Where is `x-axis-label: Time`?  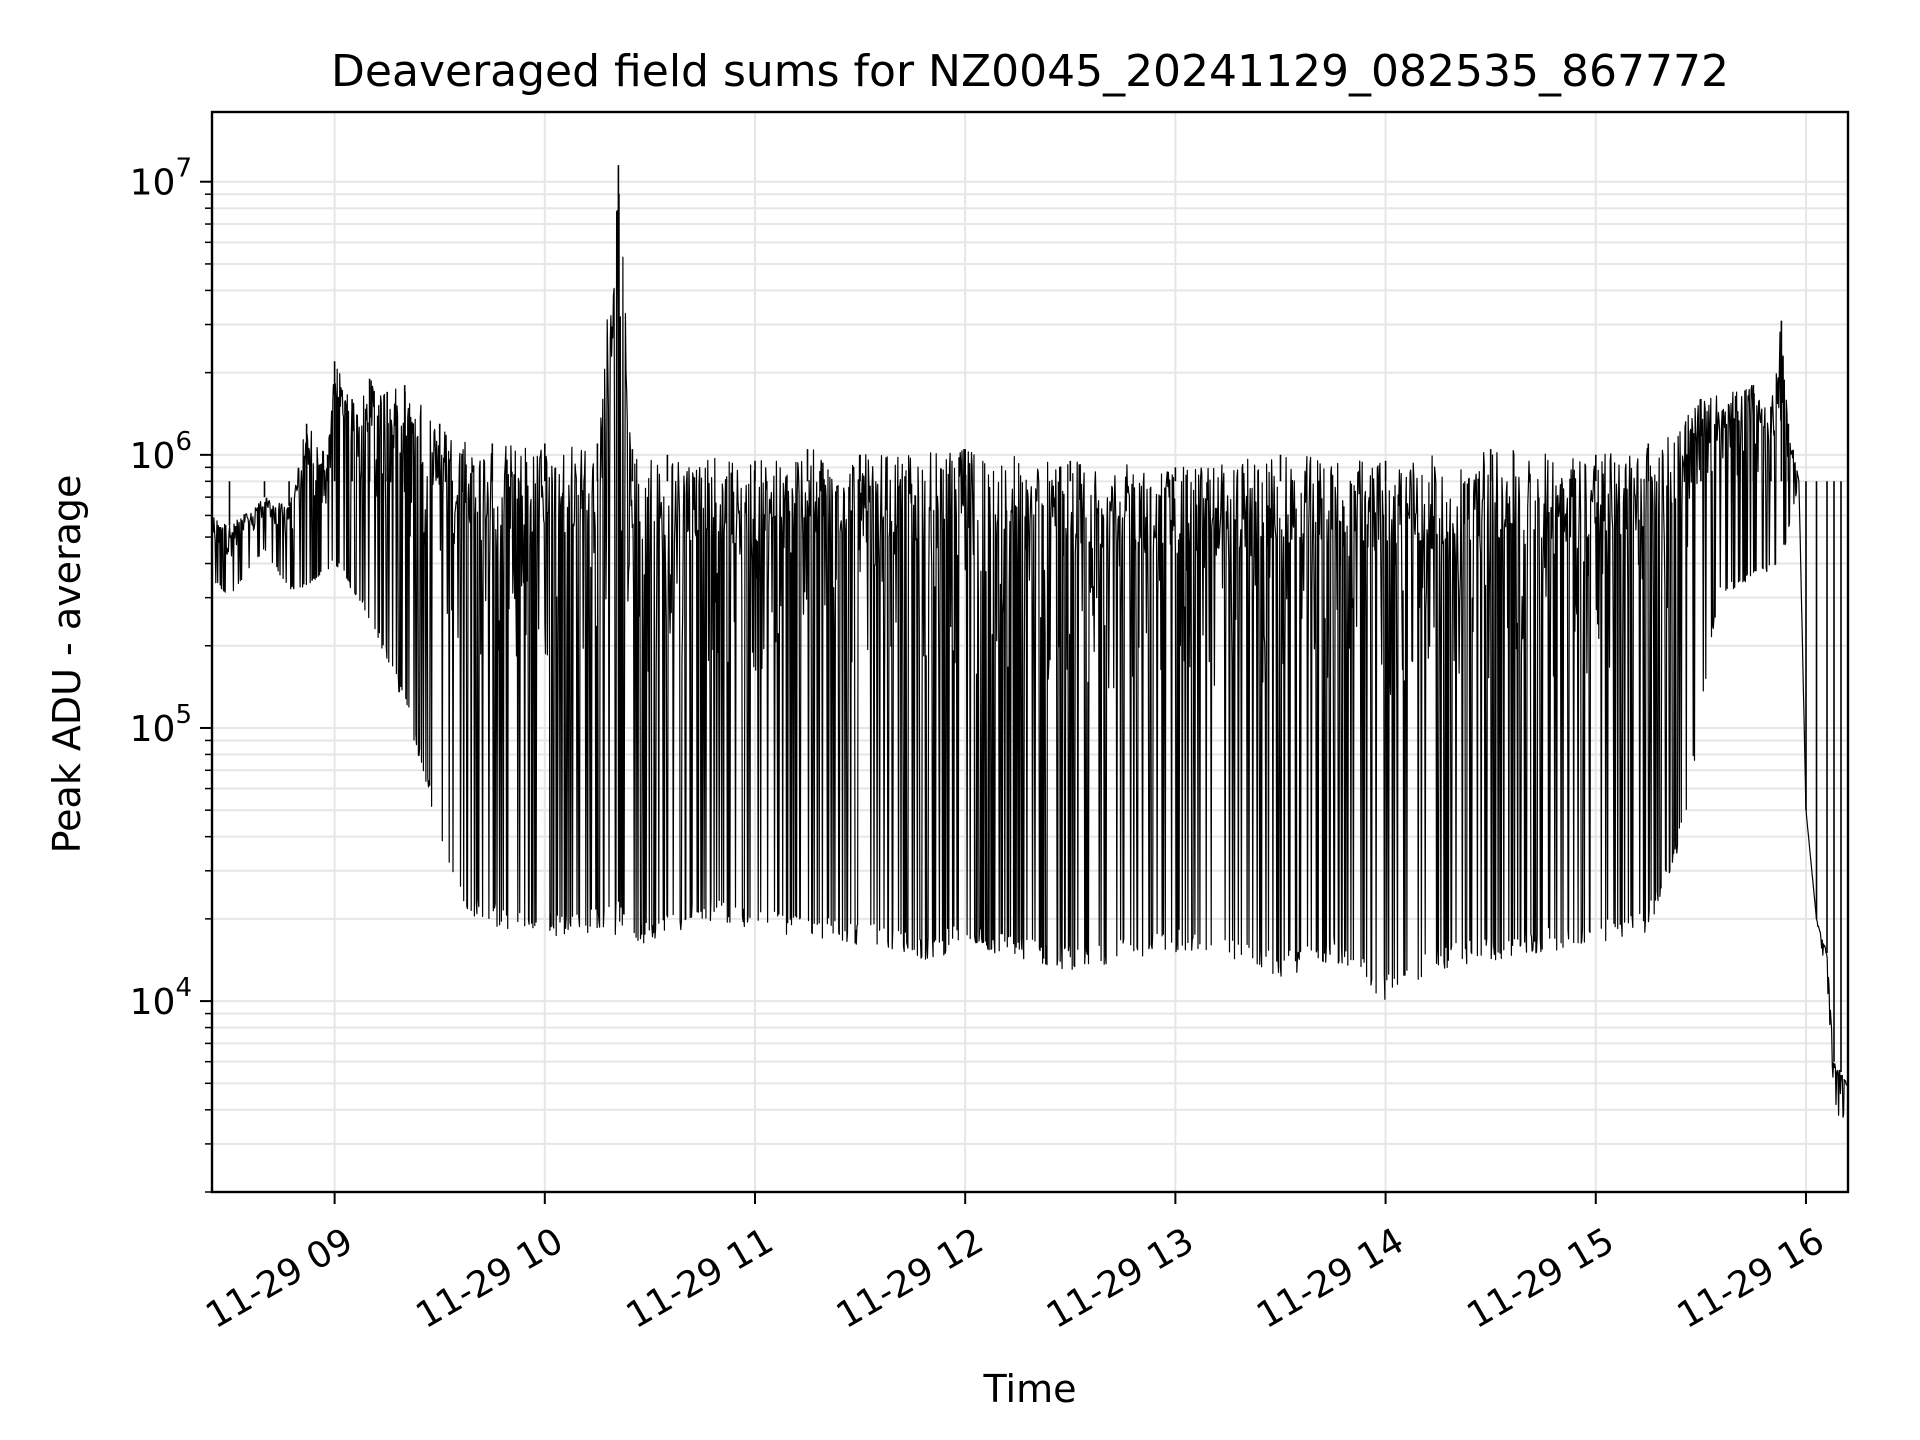
x-axis-label: Time is located at coordinates (1030, 1389).